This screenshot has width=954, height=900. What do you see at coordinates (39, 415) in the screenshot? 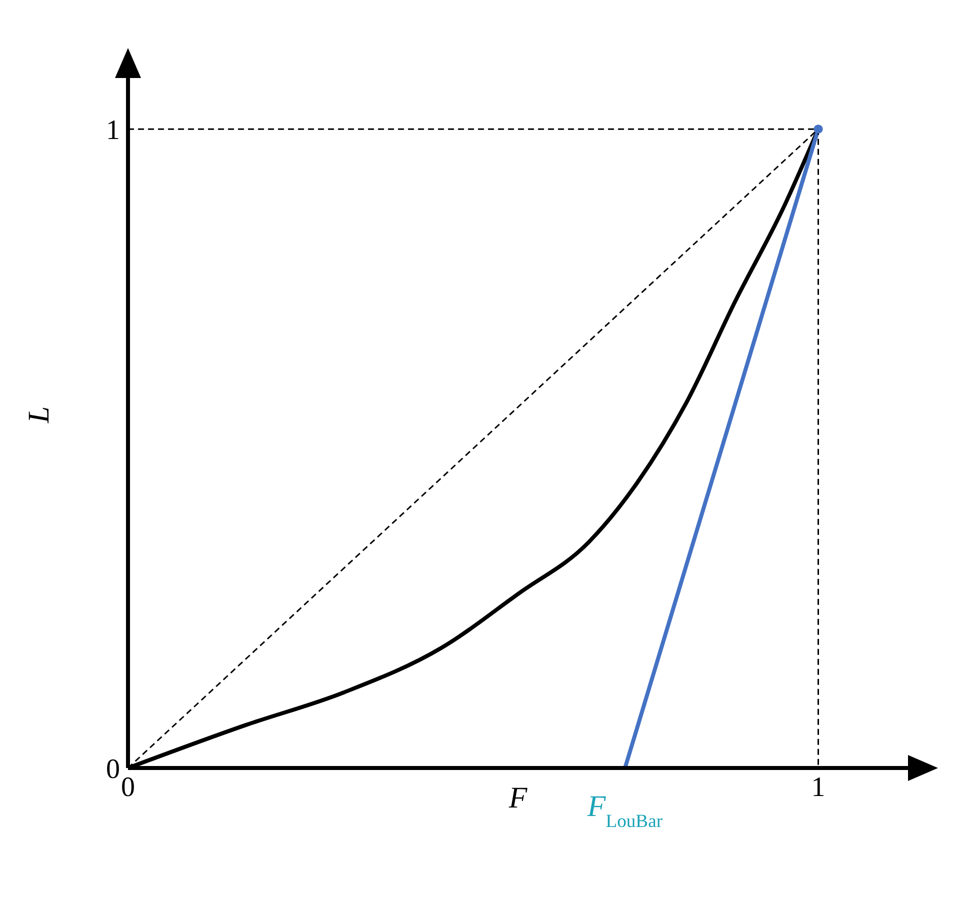
I see `y-axis-title: L` at bounding box center [39, 415].